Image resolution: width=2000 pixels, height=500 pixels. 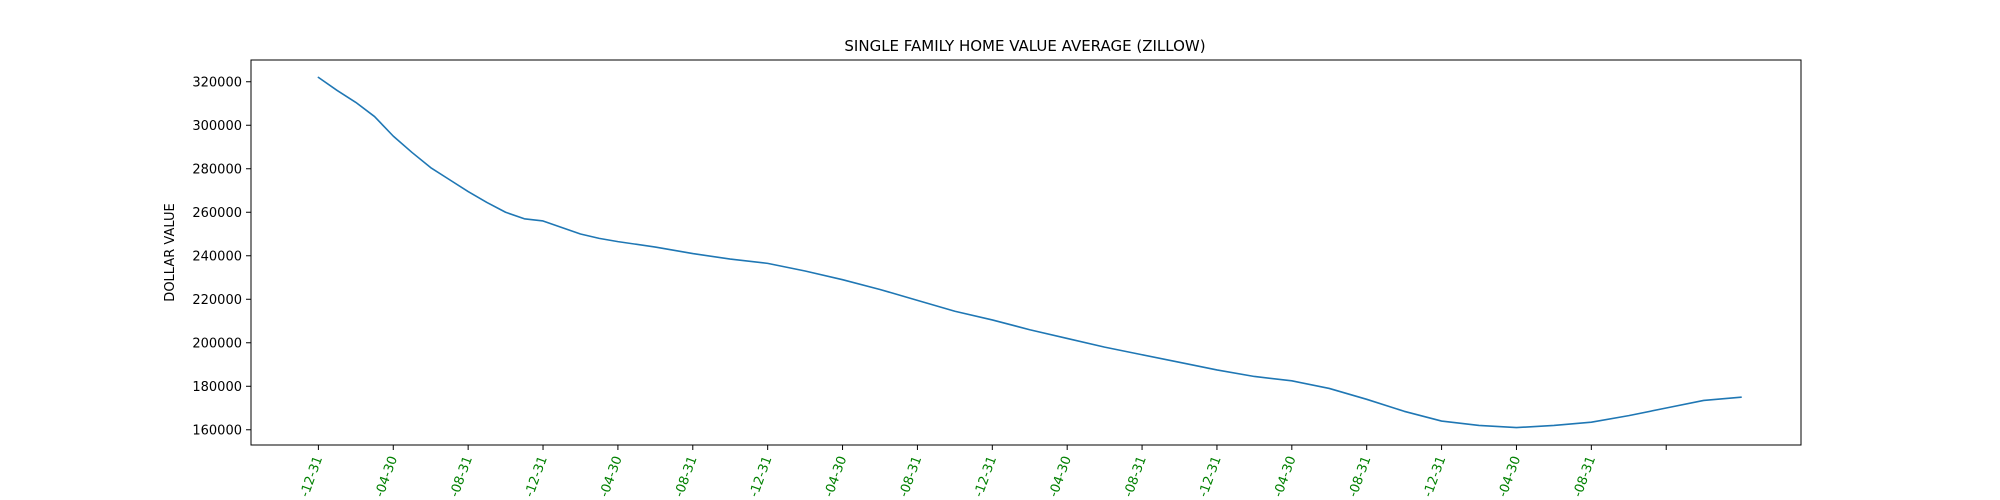 What do you see at coordinates (170, 252) in the screenshot?
I see `y-axis-label: DOLLAR VALUE` at bounding box center [170, 252].